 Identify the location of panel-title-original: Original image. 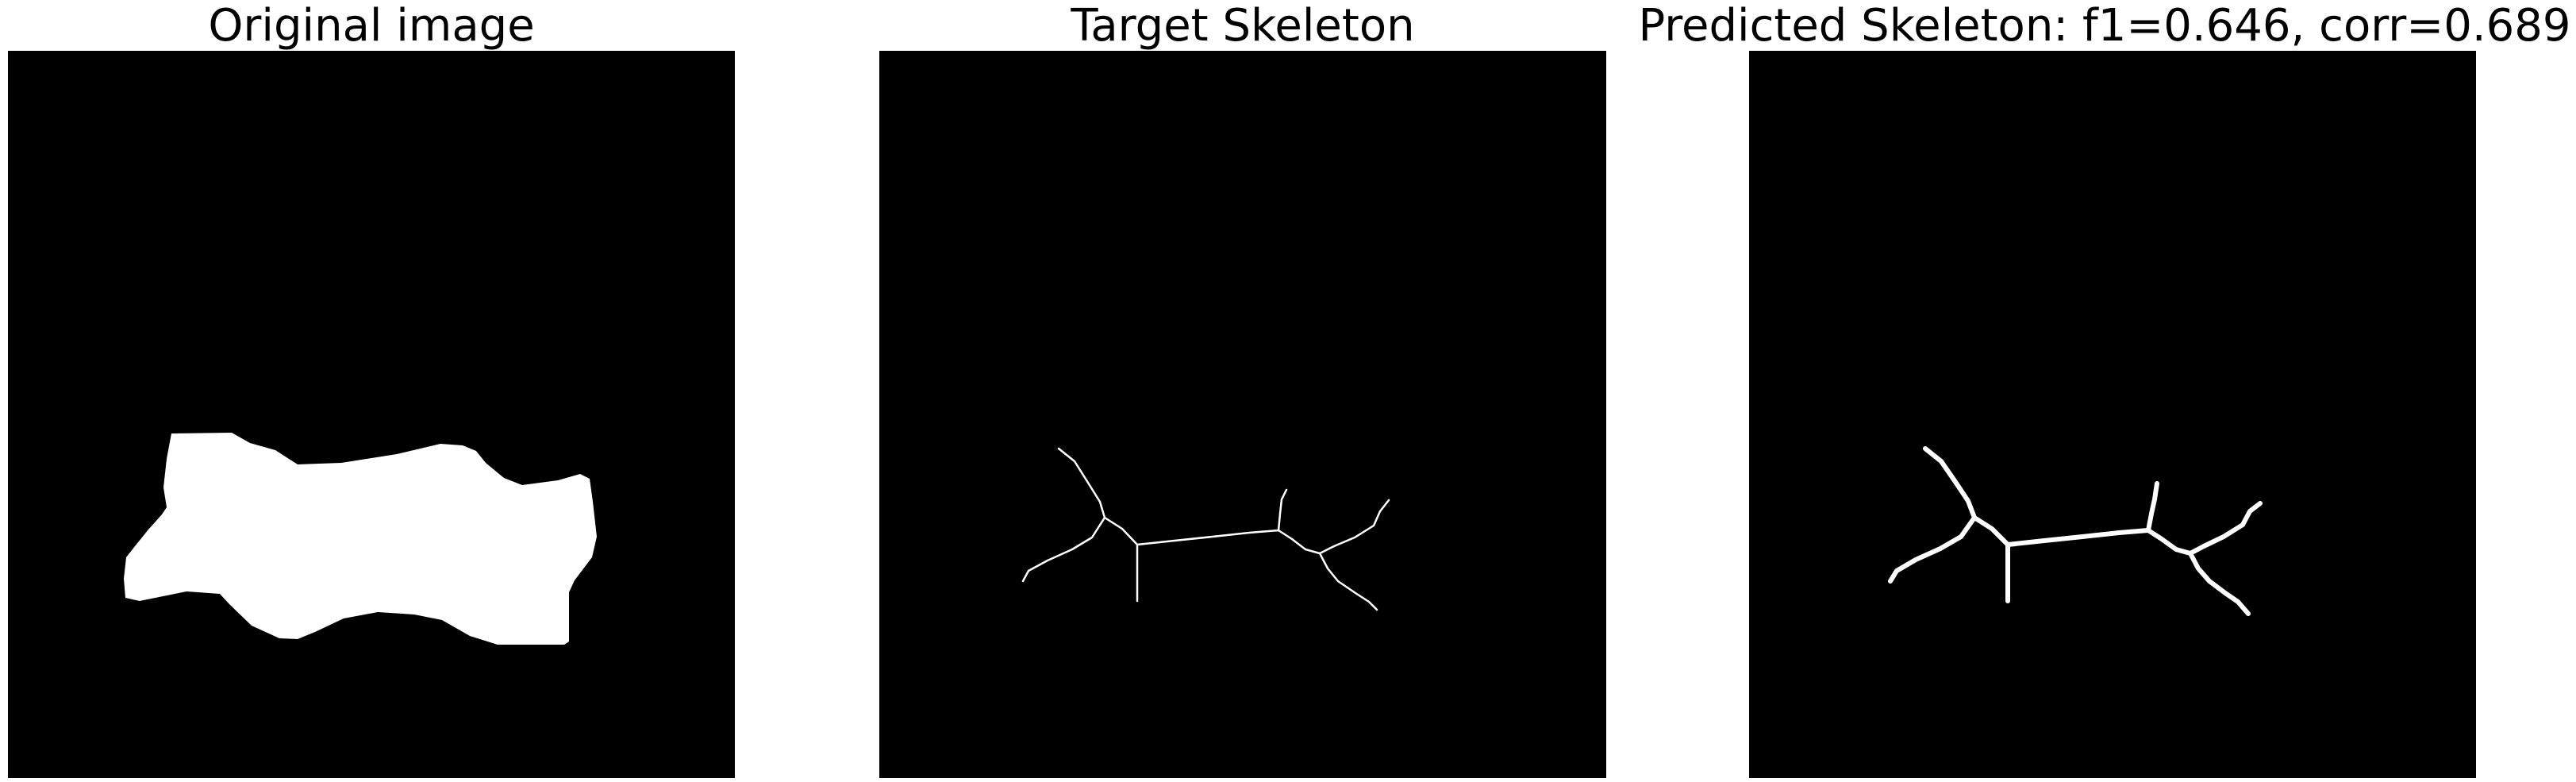
(371, 26).